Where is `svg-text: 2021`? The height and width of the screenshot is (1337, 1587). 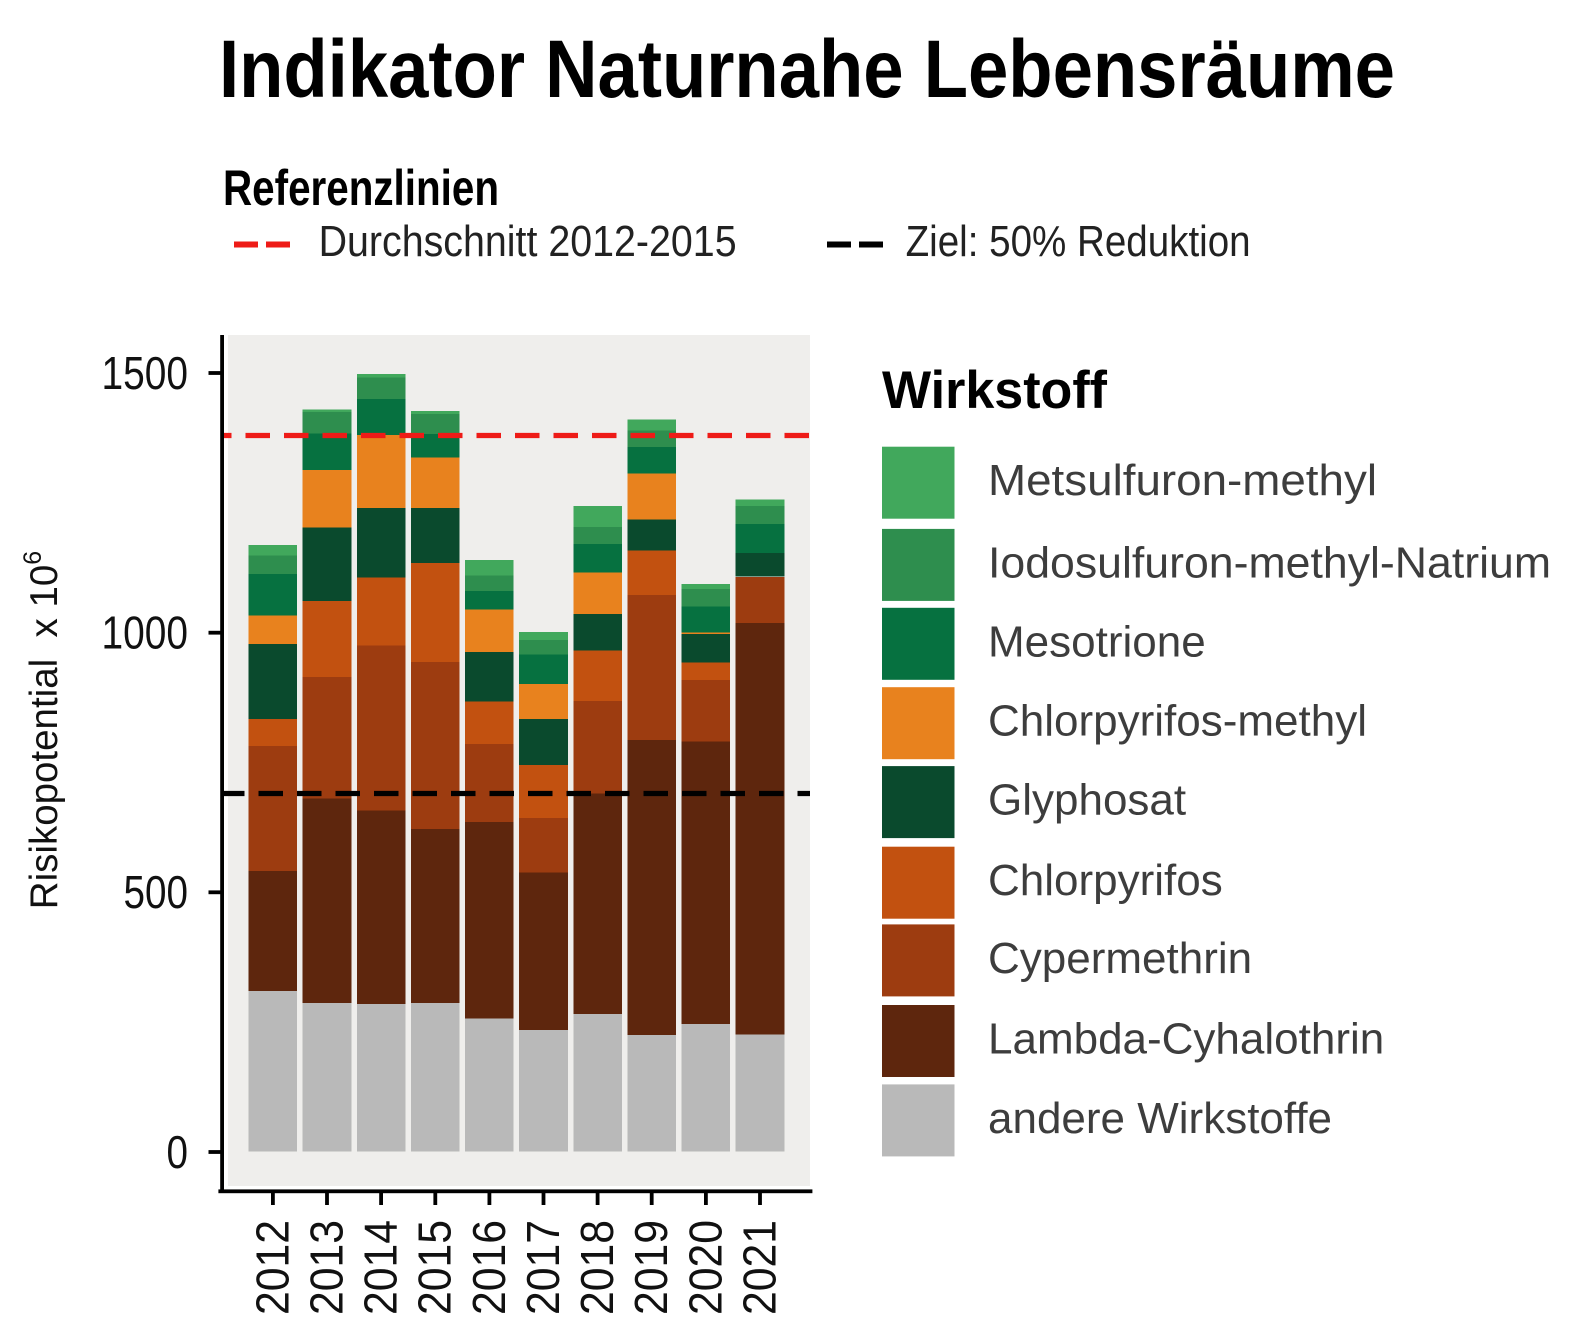 svg-text: 2021 is located at coordinates (759, 1267).